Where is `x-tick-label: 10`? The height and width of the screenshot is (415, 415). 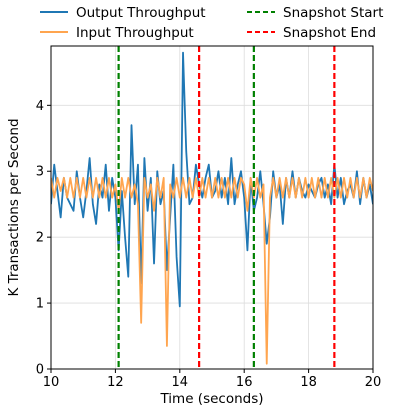 x-tick-label: 10 is located at coordinates (51, 382).